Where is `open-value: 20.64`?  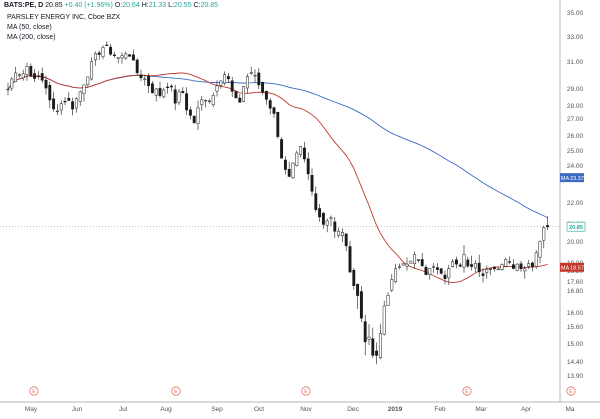
open-value: 20.64 is located at coordinates (131, 5).